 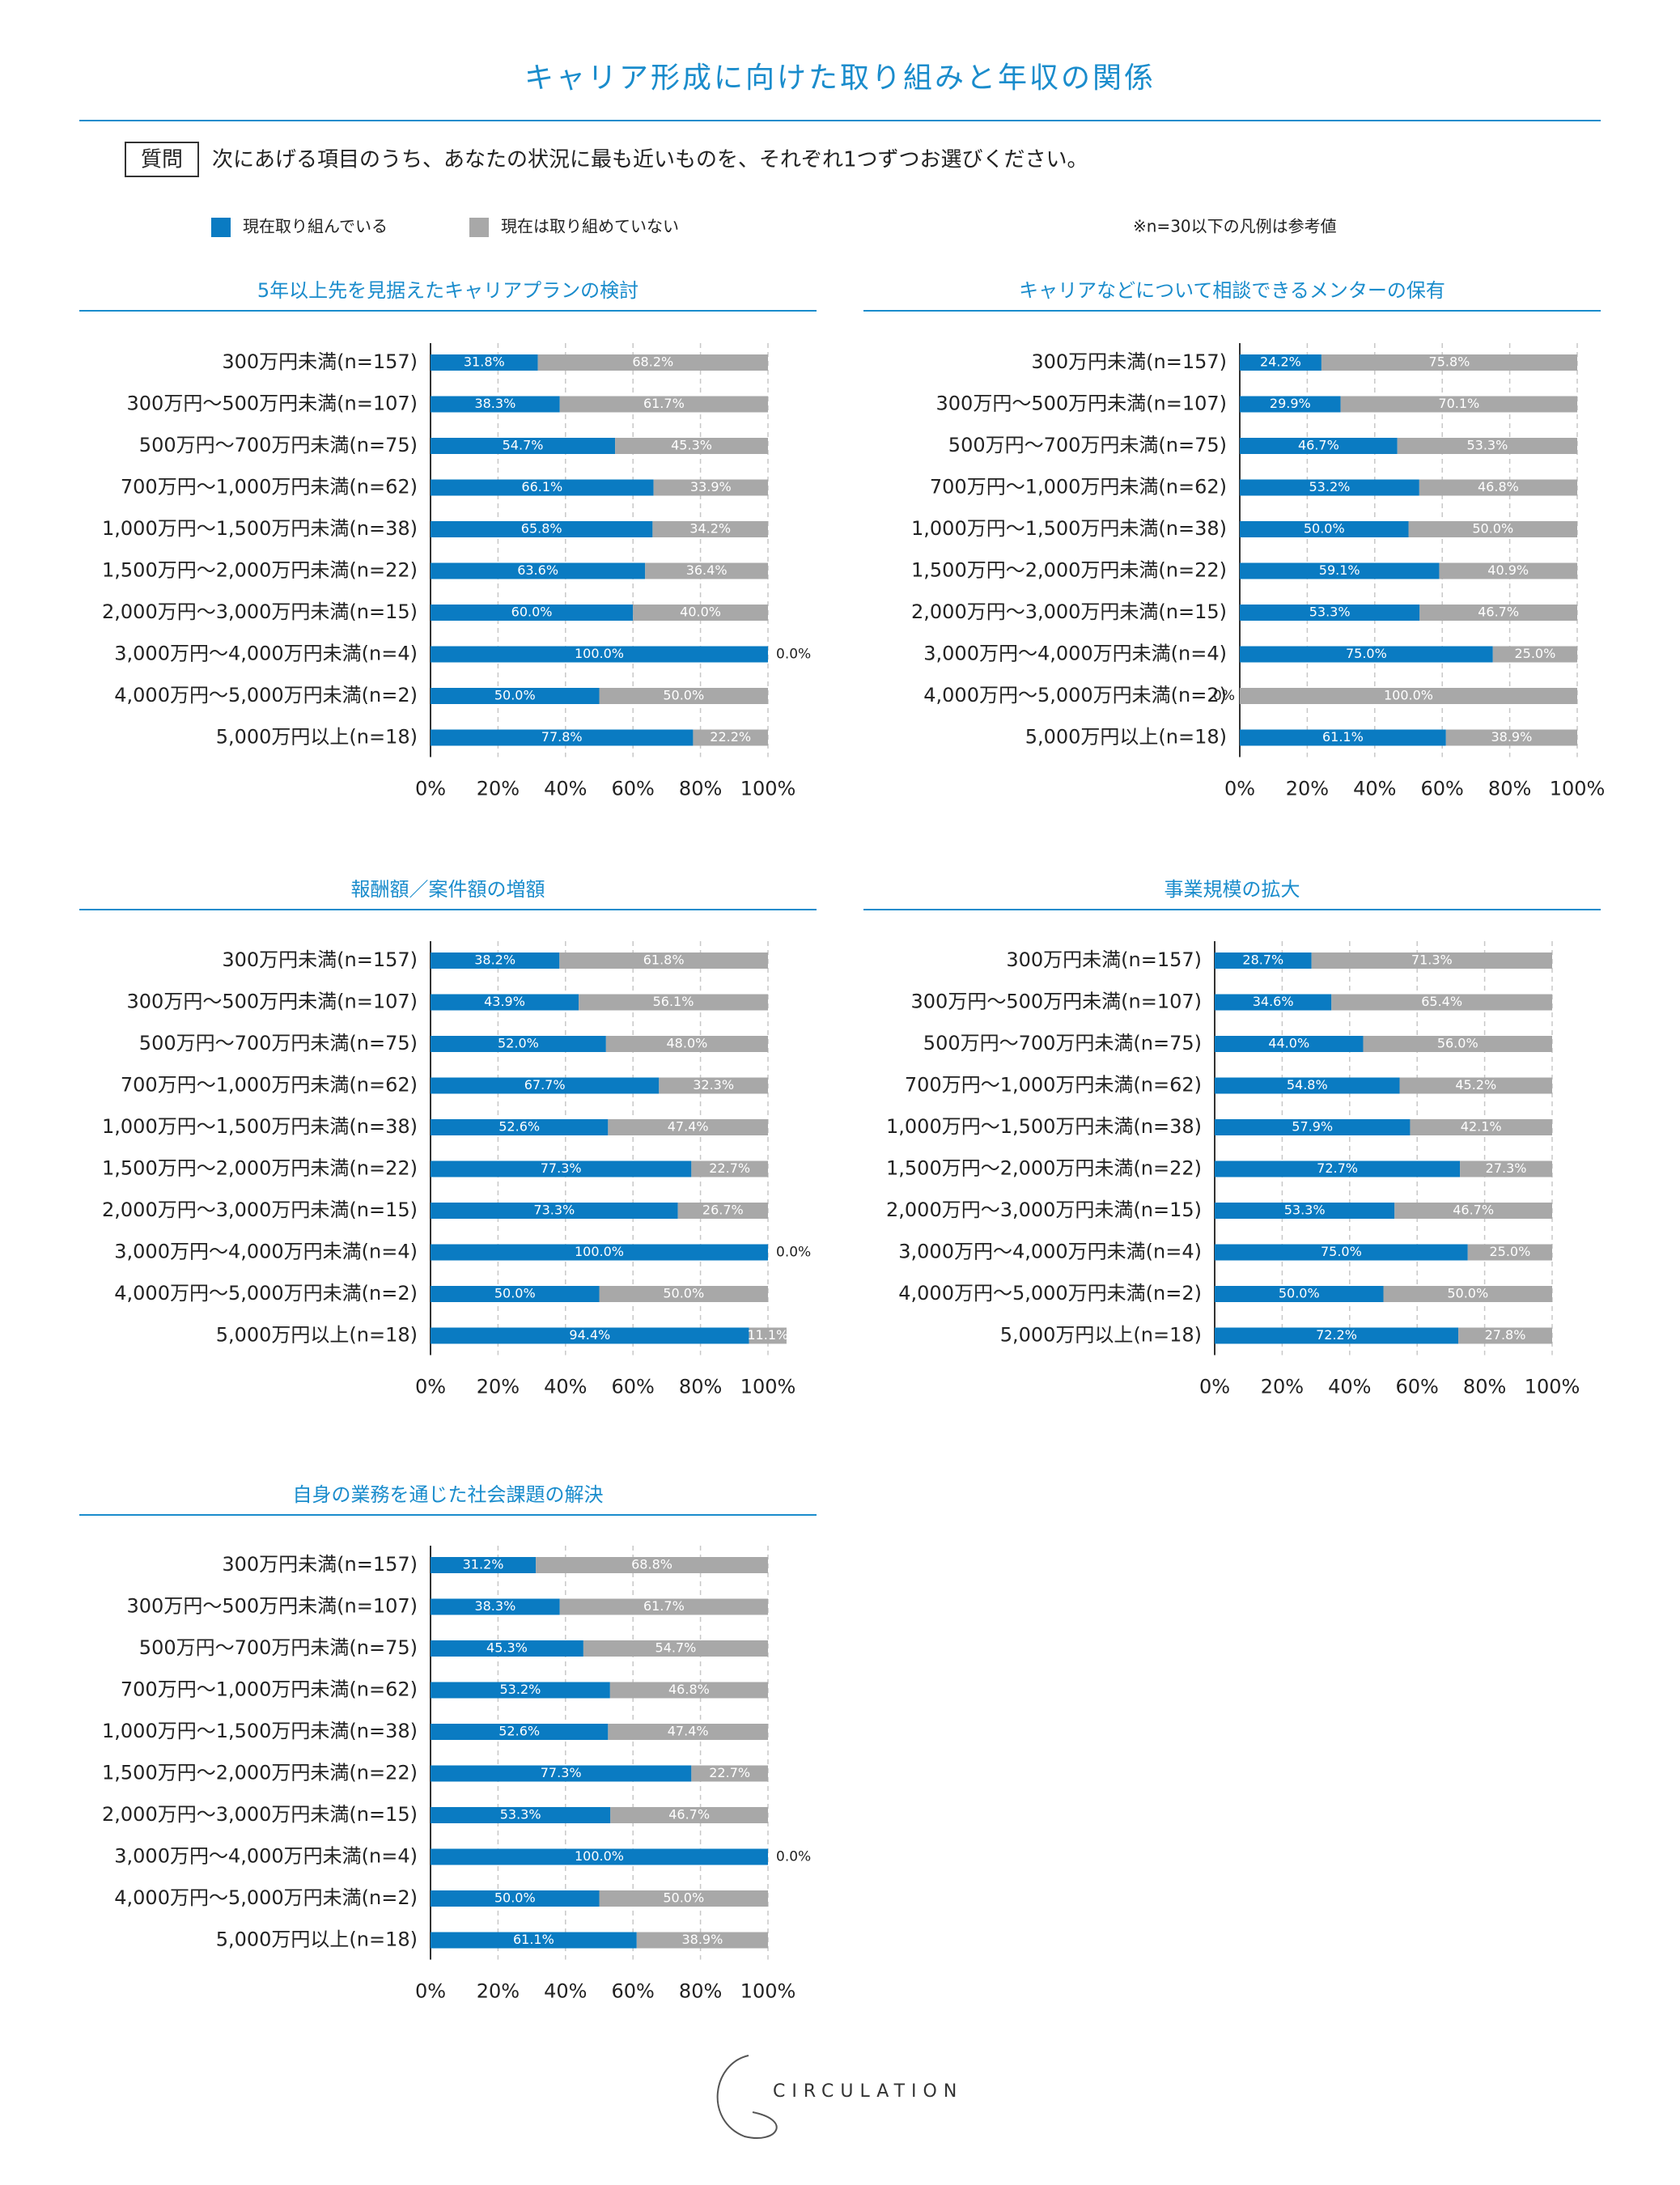 What do you see at coordinates (768, 1387) in the screenshot?
I see `x-tick-label: 100%` at bounding box center [768, 1387].